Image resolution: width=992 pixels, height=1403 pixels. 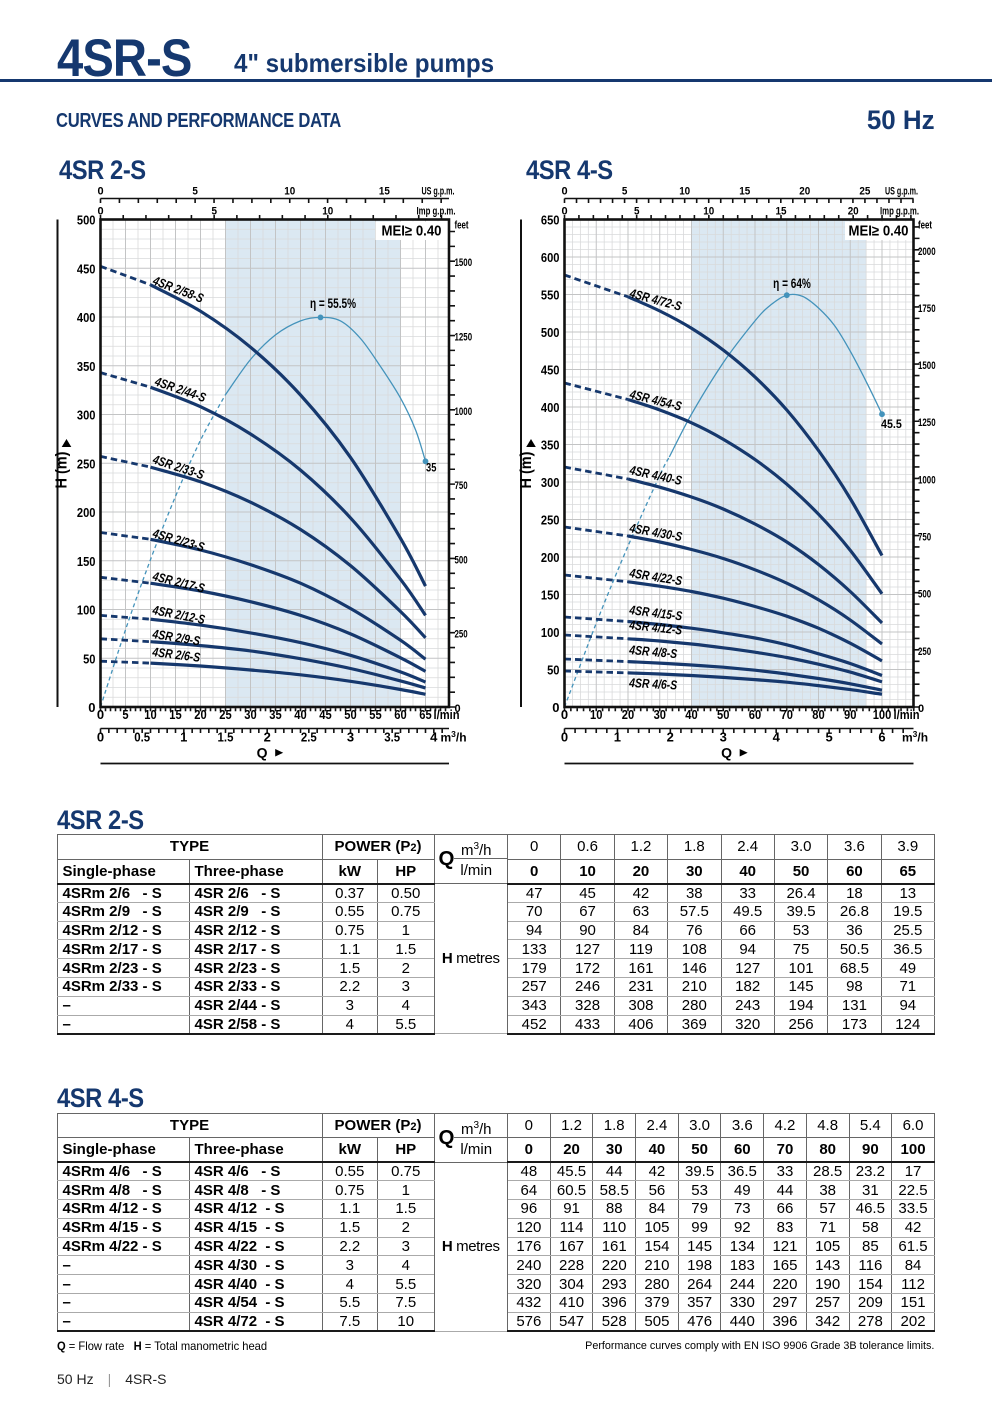 I want to click on svg-text: 600, so click(x=550, y=257).